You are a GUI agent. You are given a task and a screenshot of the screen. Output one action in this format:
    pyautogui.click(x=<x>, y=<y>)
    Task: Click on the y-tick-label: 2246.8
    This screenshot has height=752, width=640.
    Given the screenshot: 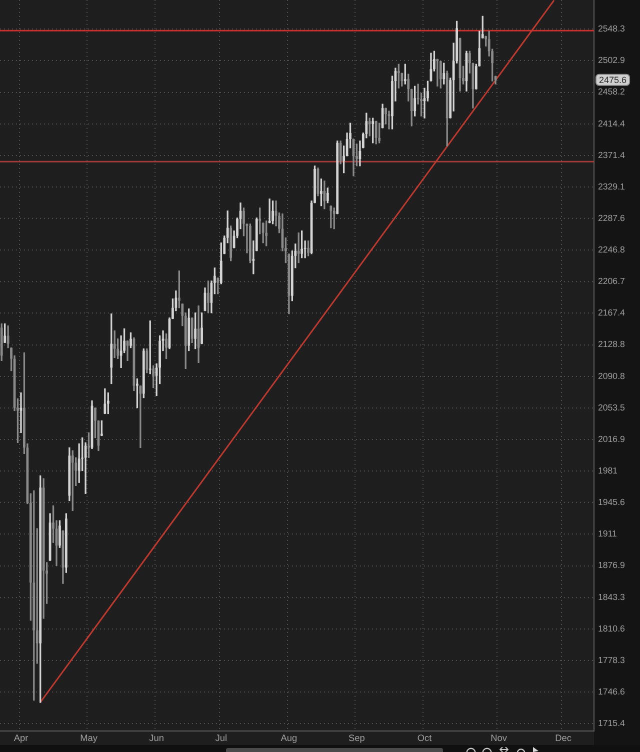 What is the action you would take?
    pyautogui.click(x=612, y=249)
    